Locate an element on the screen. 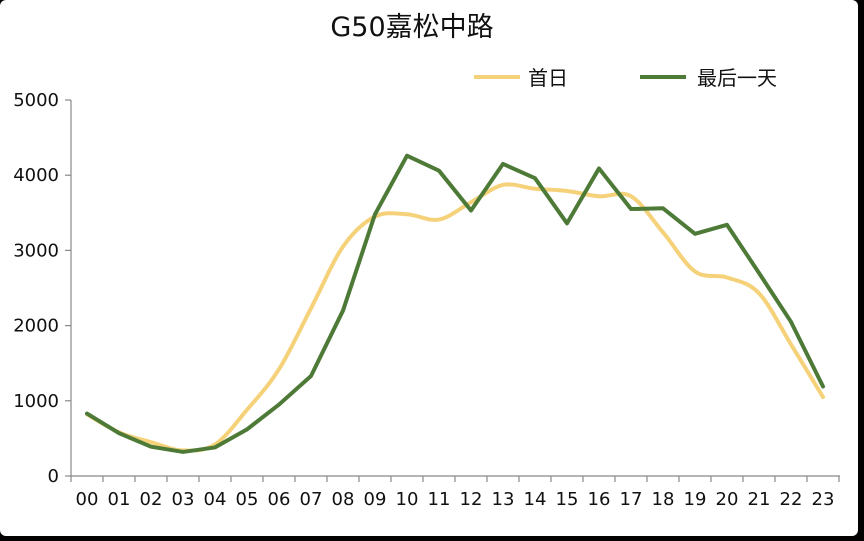  y-tick-label: 0 is located at coordinates (53, 476).